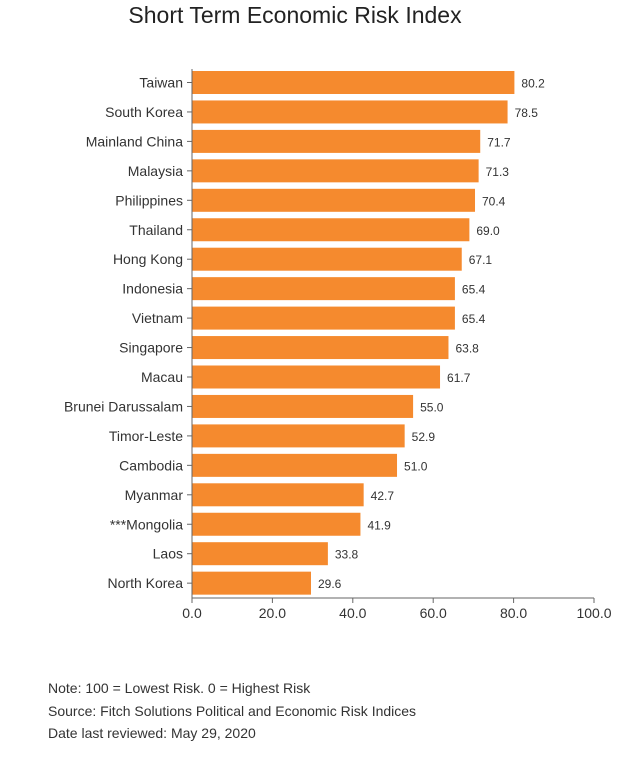 The height and width of the screenshot is (768, 633). I want to click on value-label-south-korea: 78.5, so click(527, 113).